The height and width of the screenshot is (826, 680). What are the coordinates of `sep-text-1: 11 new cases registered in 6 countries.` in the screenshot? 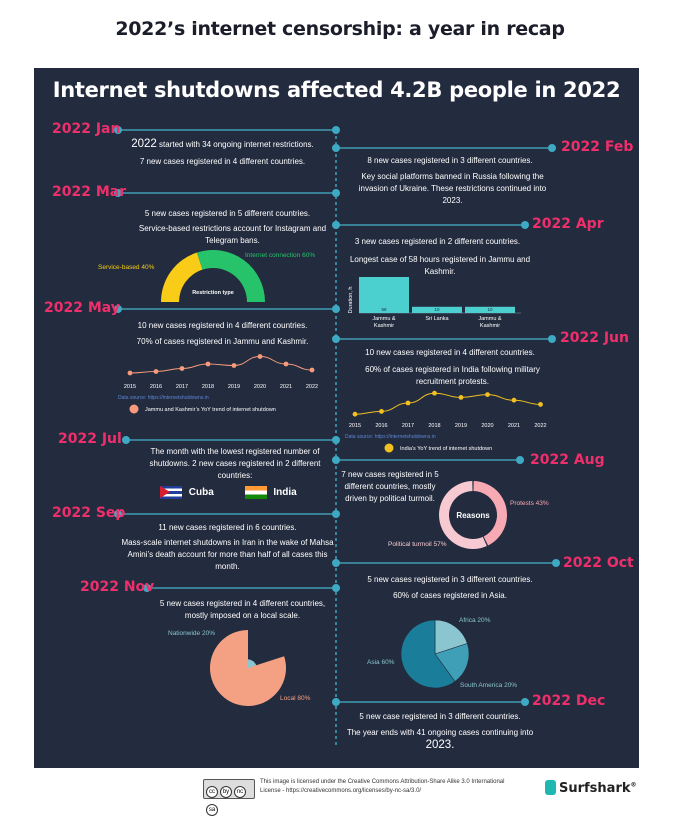 It's located at (227, 527).